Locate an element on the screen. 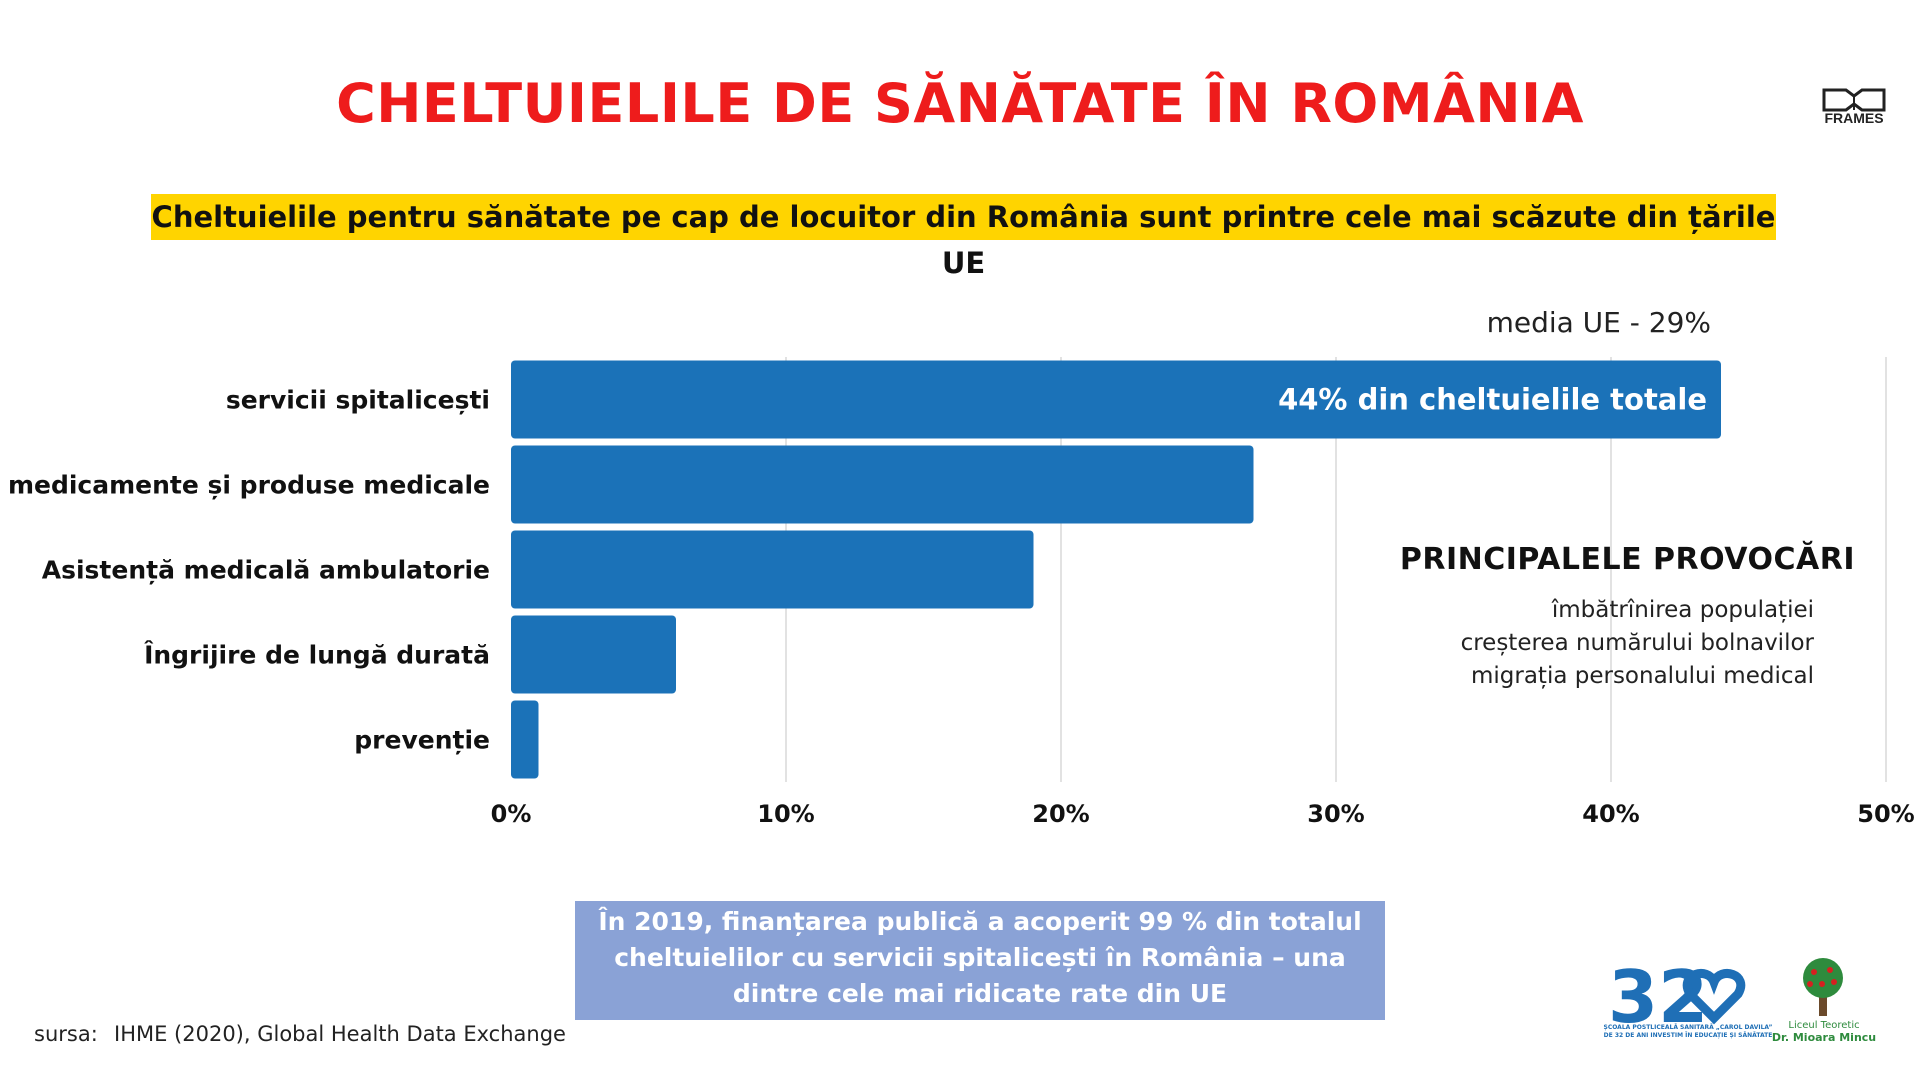  challenge-item: îmbătrînirea populației is located at coordinates (1682, 610).